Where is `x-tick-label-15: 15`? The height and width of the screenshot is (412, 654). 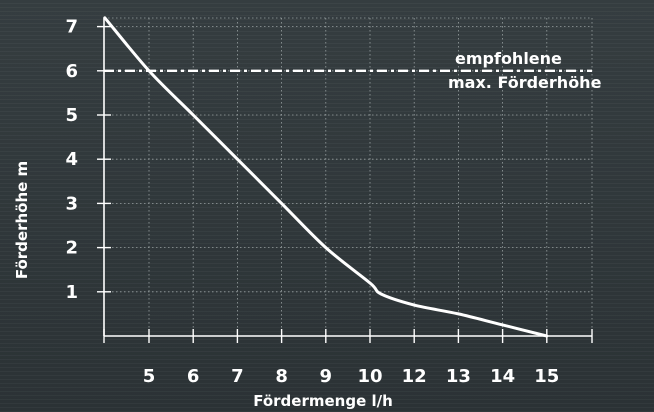
x-tick-label-15: 15 is located at coordinates (546, 376).